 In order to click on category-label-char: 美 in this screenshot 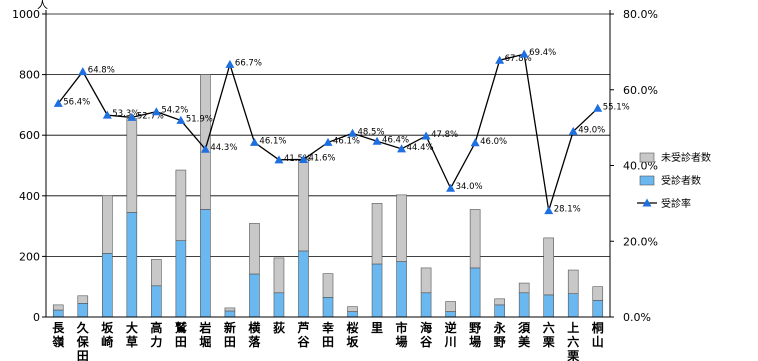, I will do `click(524, 341)`.